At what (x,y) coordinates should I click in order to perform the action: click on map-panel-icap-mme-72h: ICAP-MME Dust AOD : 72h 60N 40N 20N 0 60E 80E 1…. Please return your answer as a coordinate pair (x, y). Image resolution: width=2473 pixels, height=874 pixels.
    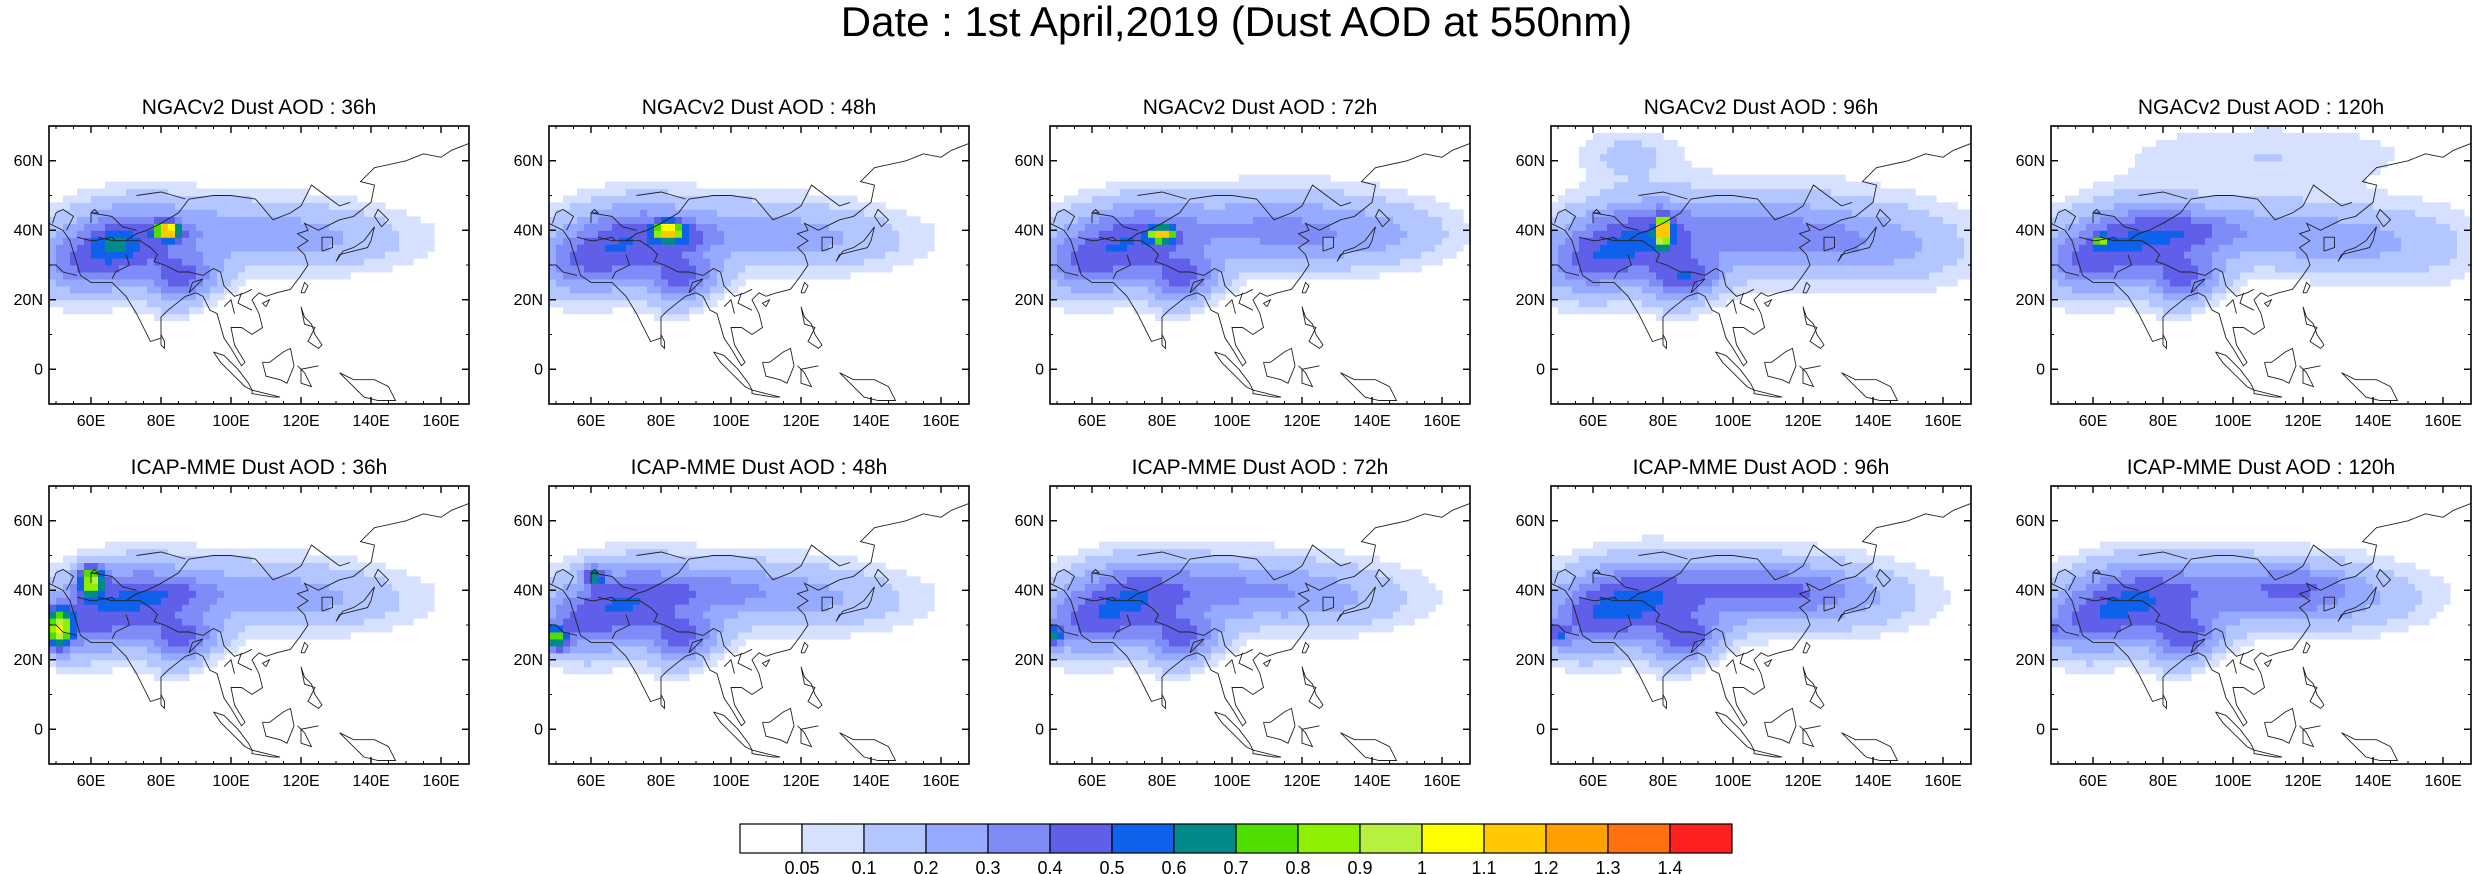
    Looking at the image, I should click on (1243, 623).